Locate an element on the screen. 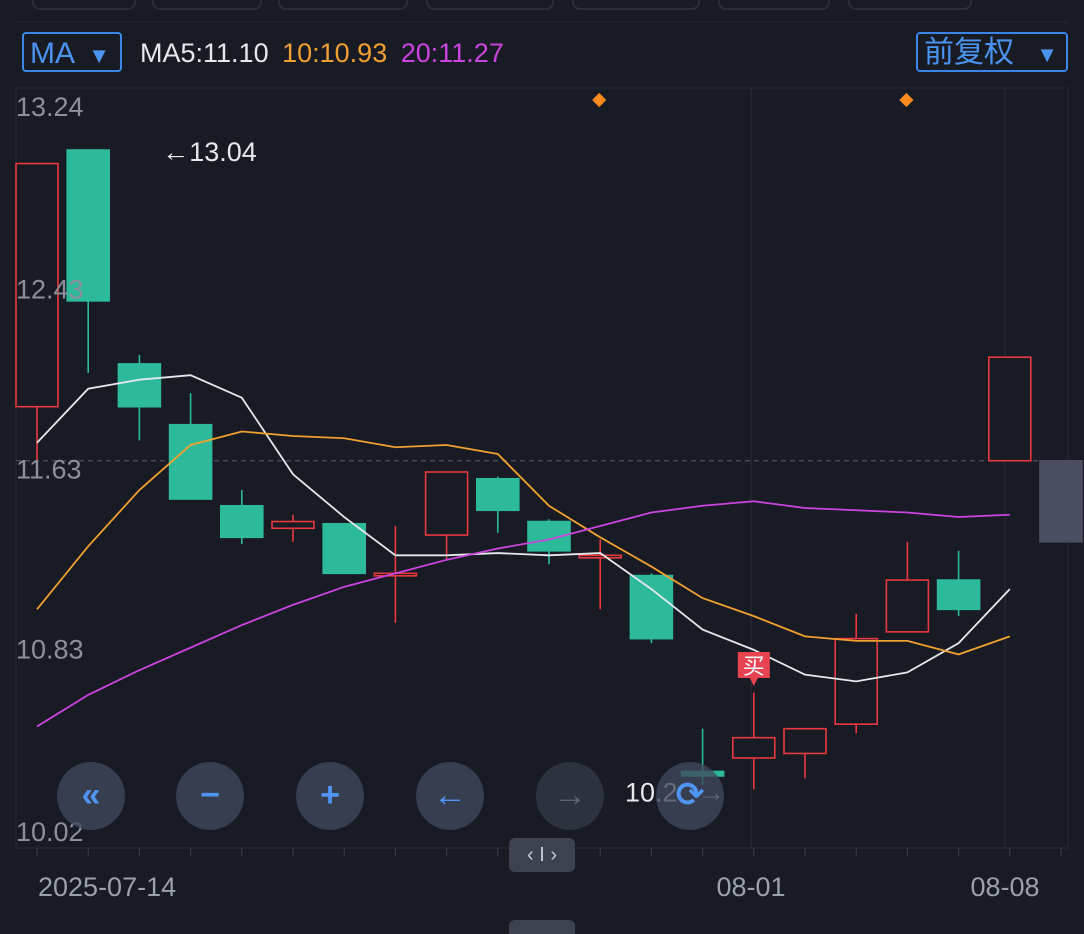  buy-marker is located at coordinates (753, 669).